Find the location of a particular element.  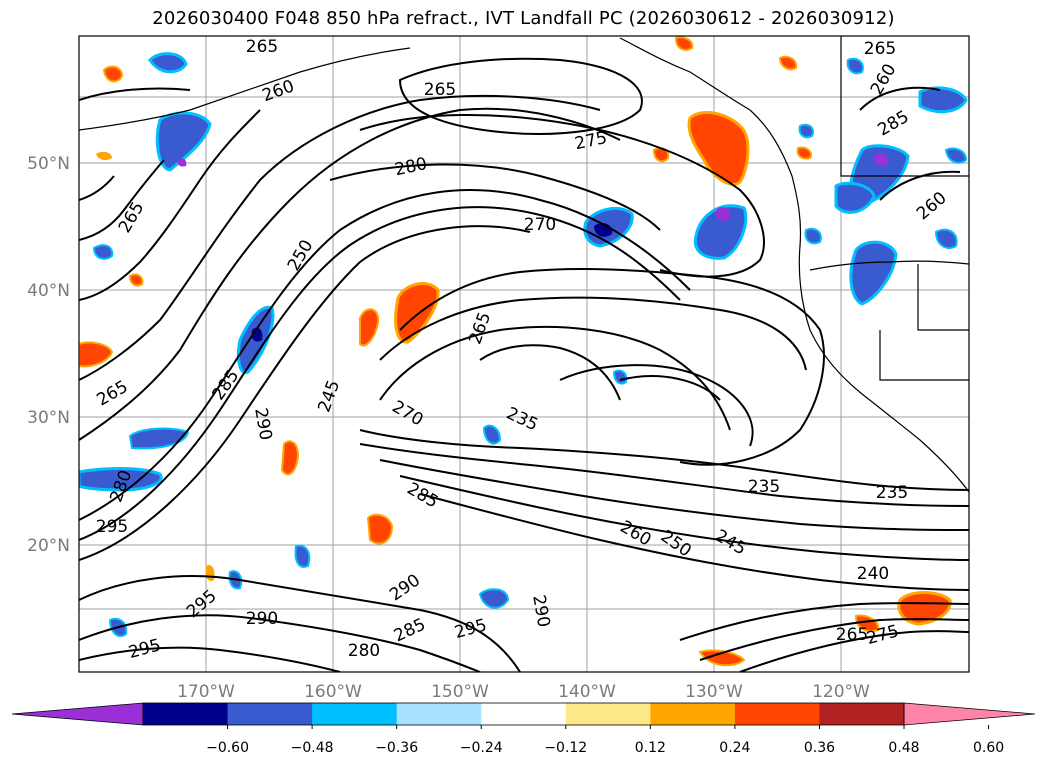

colorbar-tick-label: −0.36 is located at coordinates (396, 748).